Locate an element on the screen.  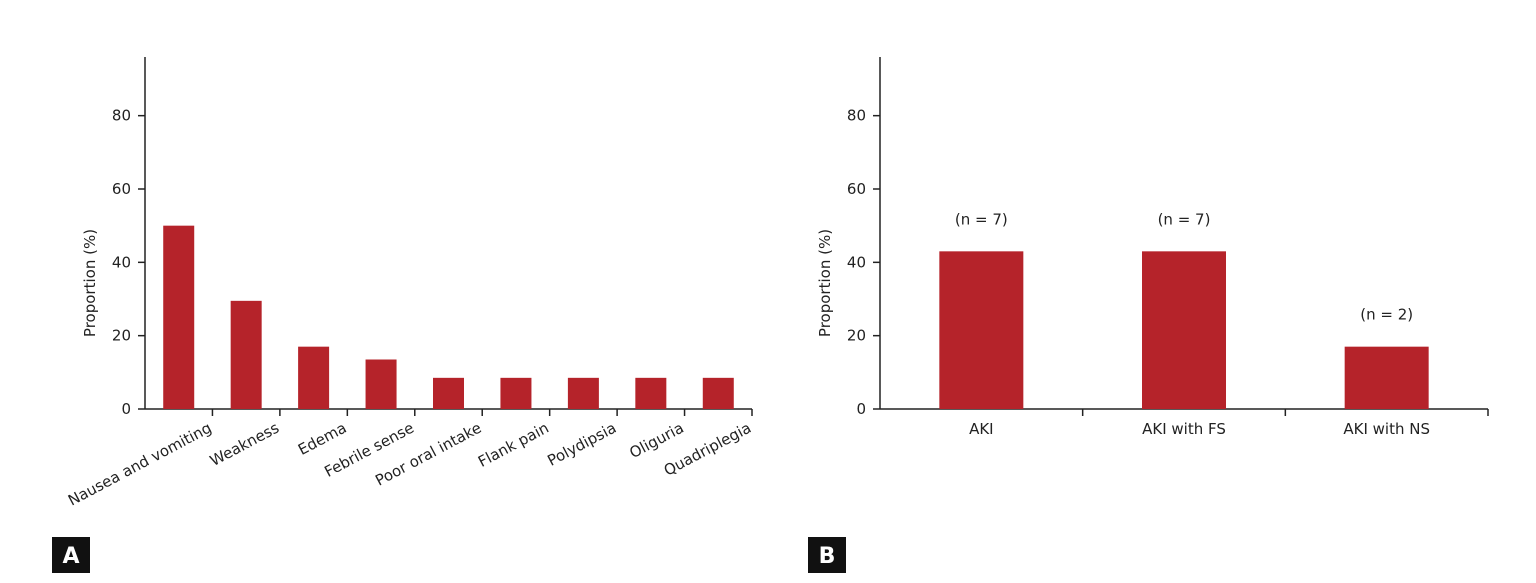
panel-label: A is located at coordinates (70, 556).